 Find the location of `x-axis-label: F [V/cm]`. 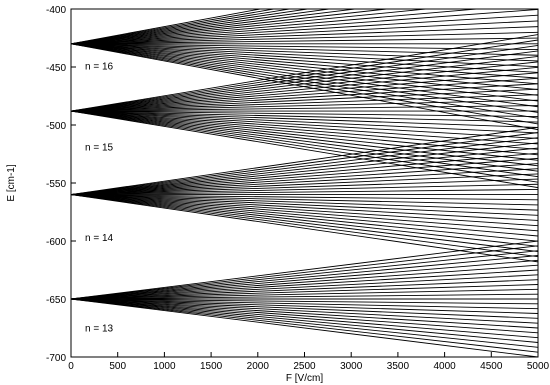

x-axis-label: F [V/cm] is located at coordinates (304, 378).